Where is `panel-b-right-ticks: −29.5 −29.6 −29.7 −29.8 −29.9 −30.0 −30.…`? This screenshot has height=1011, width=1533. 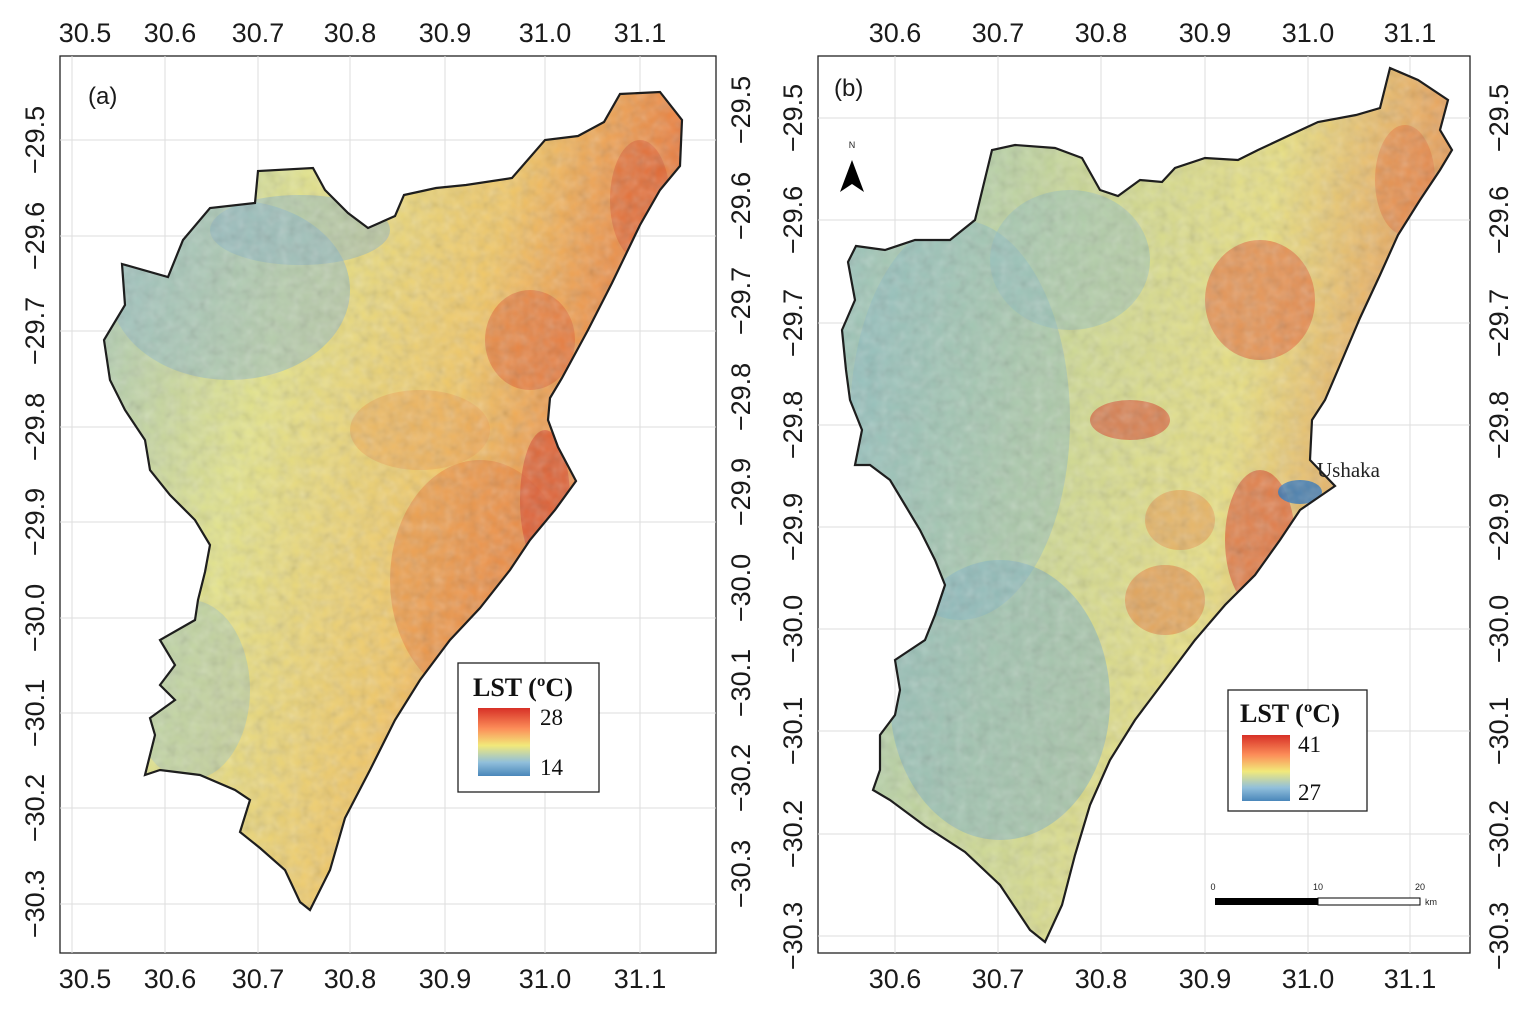 panel-b-right-ticks: −29.5 −29.6 −29.7 −29.8 −29.9 −30.0 −30.… is located at coordinates (1499, 527).